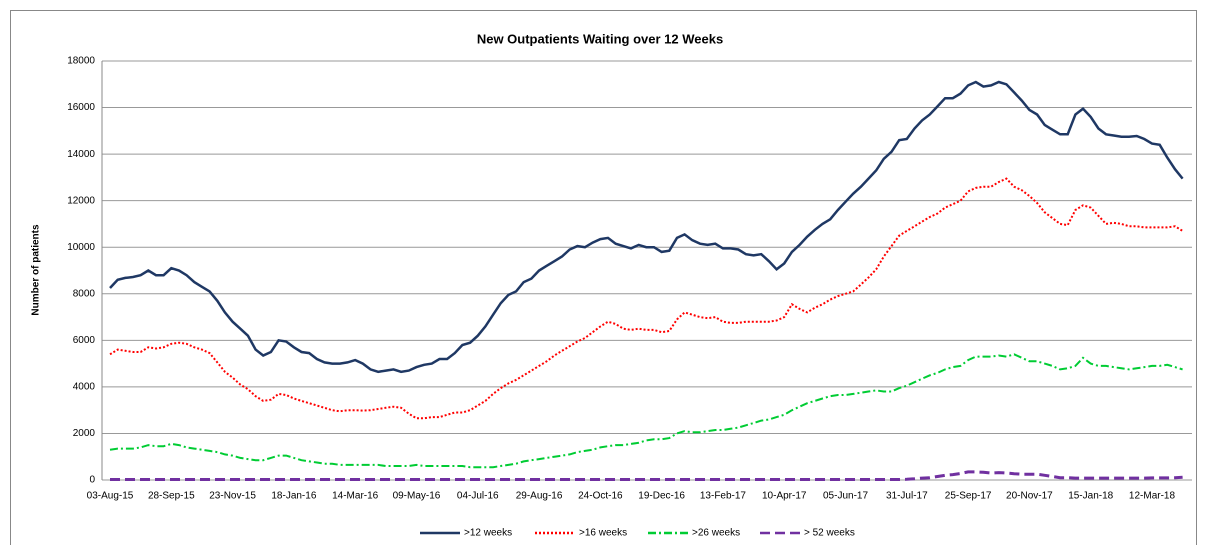 The image size is (1207, 545). Describe the element at coordinates (661, 496) in the screenshot. I see `x-tick-label: 19-Dec-16` at that location.